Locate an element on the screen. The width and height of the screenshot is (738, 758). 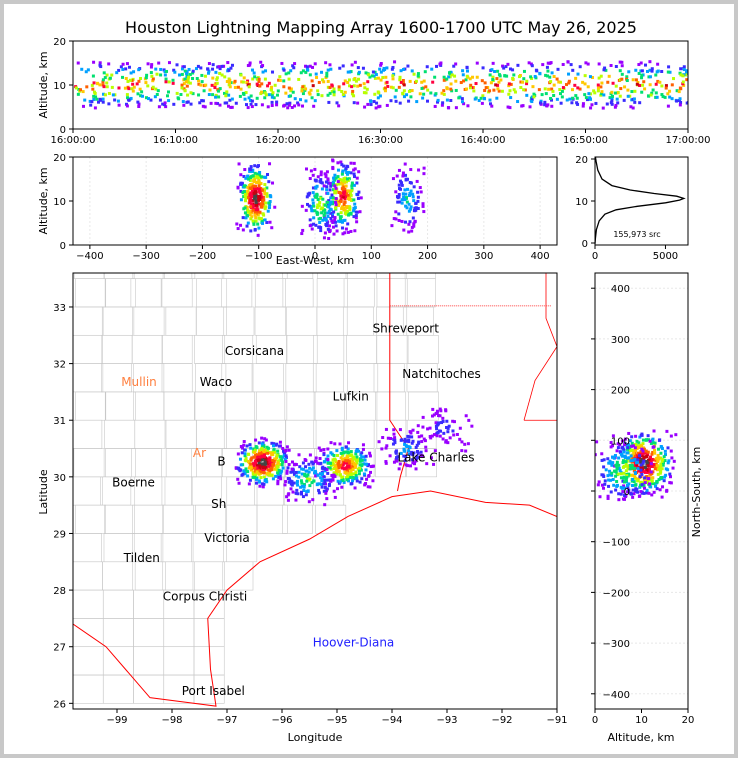
hist-tick-label: 0 is located at coordinates (595, 256).